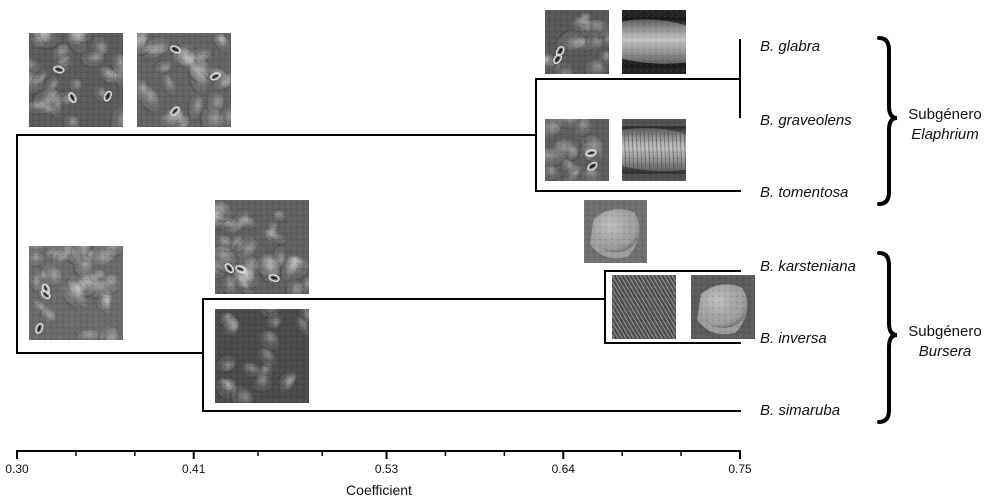  I want to click on sem-micrograph-glabra-leaf, so click(577, 42).